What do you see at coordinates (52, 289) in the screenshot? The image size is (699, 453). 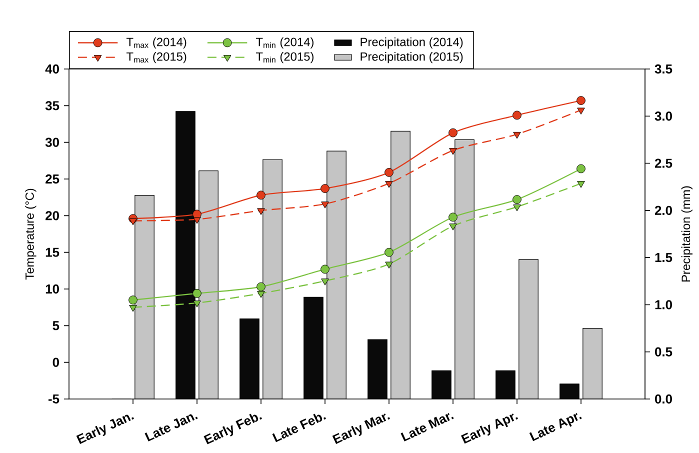 I see `y-tick-label: 10` at bounding box center [52, 289].